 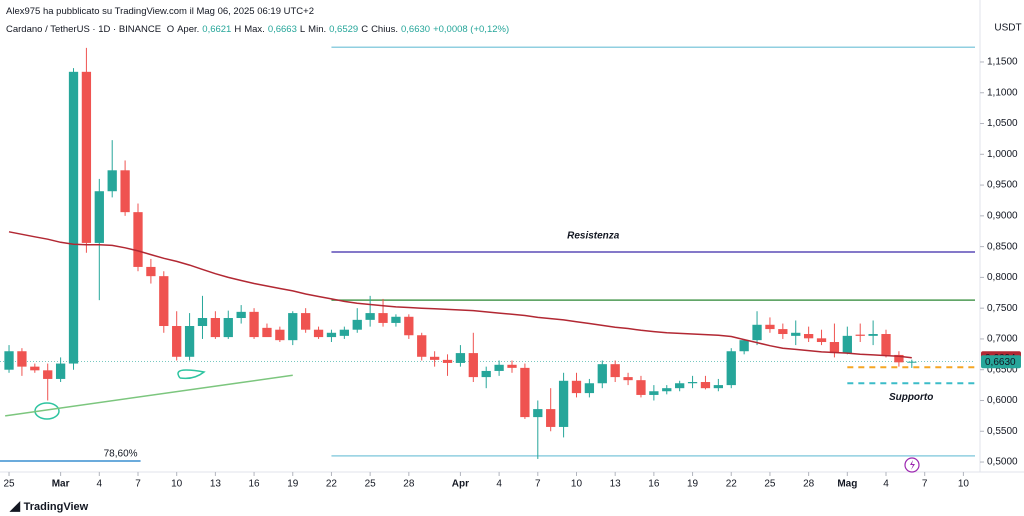 What do you see at coordinates (1002, 246) in the screenshot?
I see `y-tick-label: 0,8500` at bounding box center [1002, 246].